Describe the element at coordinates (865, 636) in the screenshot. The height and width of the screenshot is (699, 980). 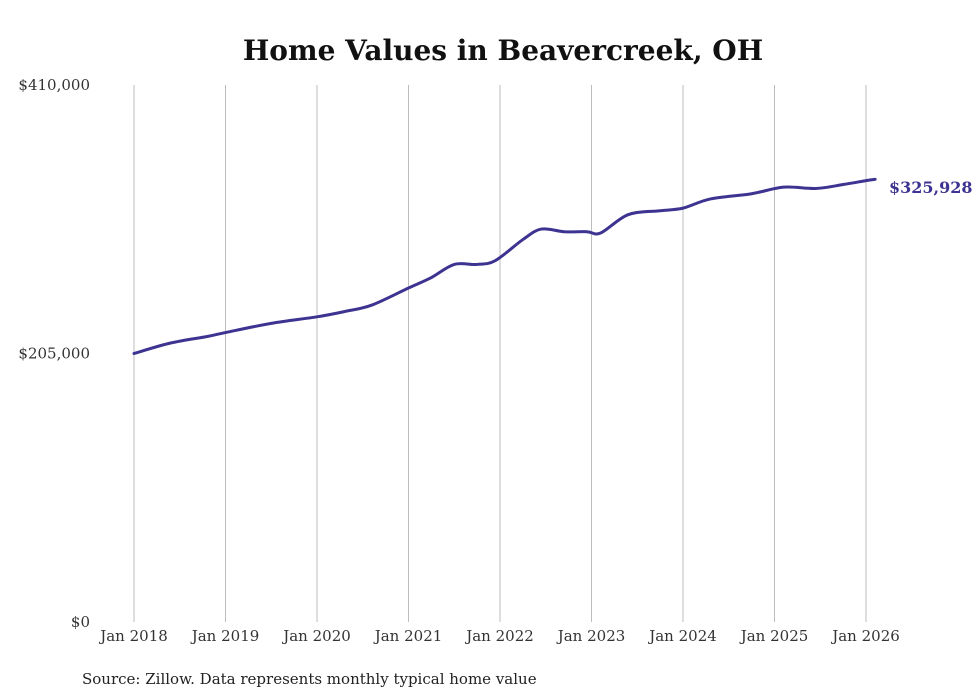
I see `x-tick-label: Jan 2026` at that location.